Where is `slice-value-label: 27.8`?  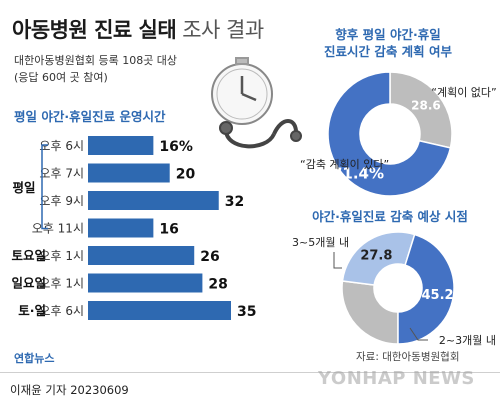
slice-value-label: 27.8 is located at coordinates (376, 255).